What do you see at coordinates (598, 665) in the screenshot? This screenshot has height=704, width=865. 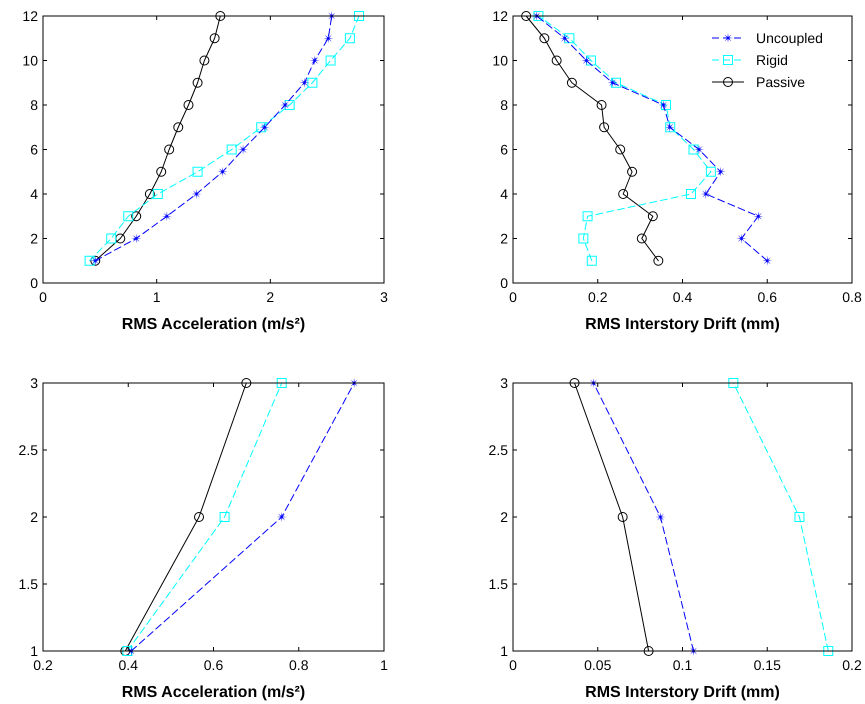 I see `x-tick-label: 0.05` at bounding box center [598, 665].